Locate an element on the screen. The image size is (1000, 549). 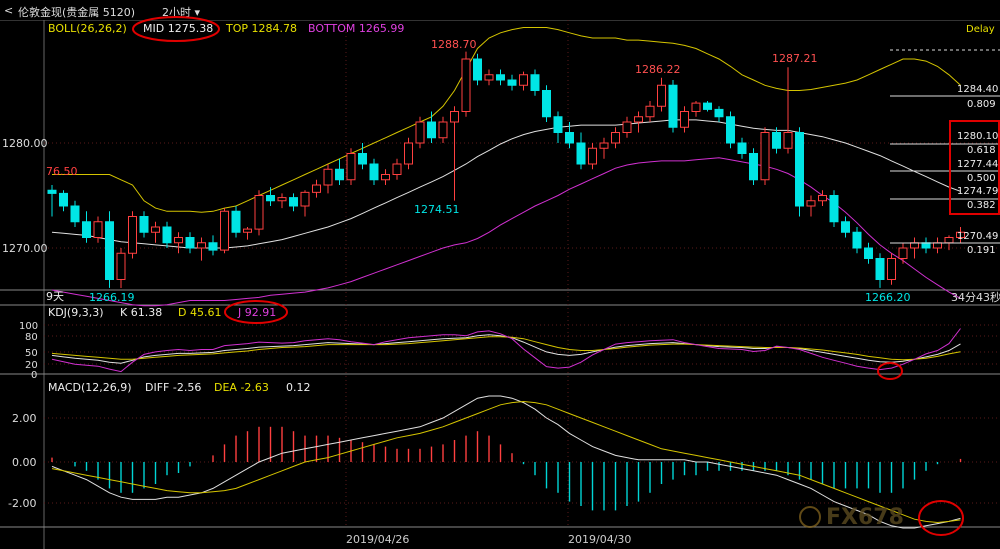
kdj-d-value: D 45.61 is located at coordinates (199, 312).